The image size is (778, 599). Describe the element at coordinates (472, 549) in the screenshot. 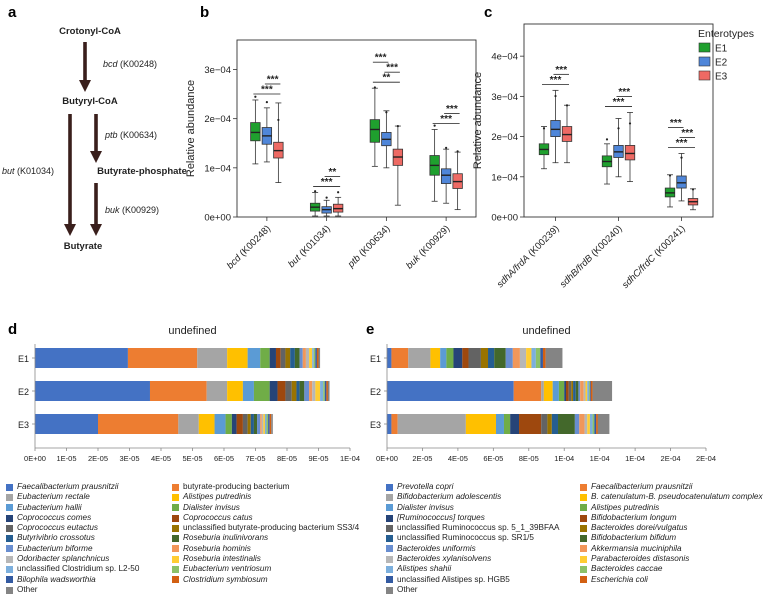

I see `legend-item: Bacteroides uniformis` at that location.